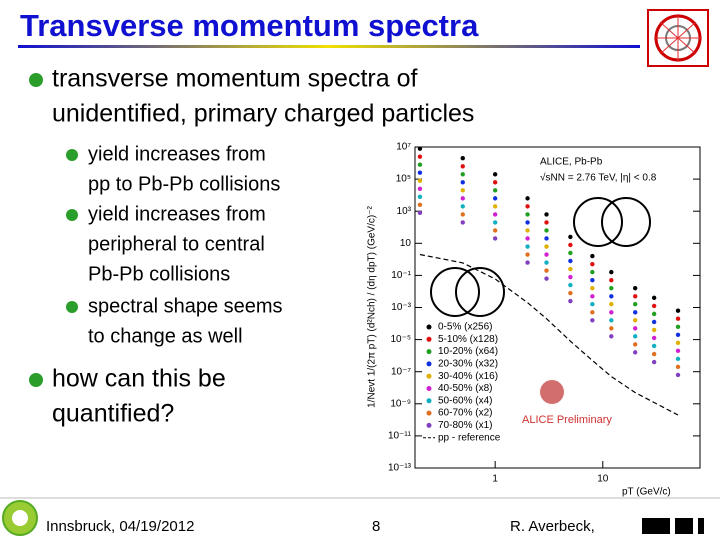 The width and height of the screenshot is (720, 540). What do you see at coordinates (678, 38) in the screenshot?
I see `alice-event-logo` at bounding box center [678, 38].